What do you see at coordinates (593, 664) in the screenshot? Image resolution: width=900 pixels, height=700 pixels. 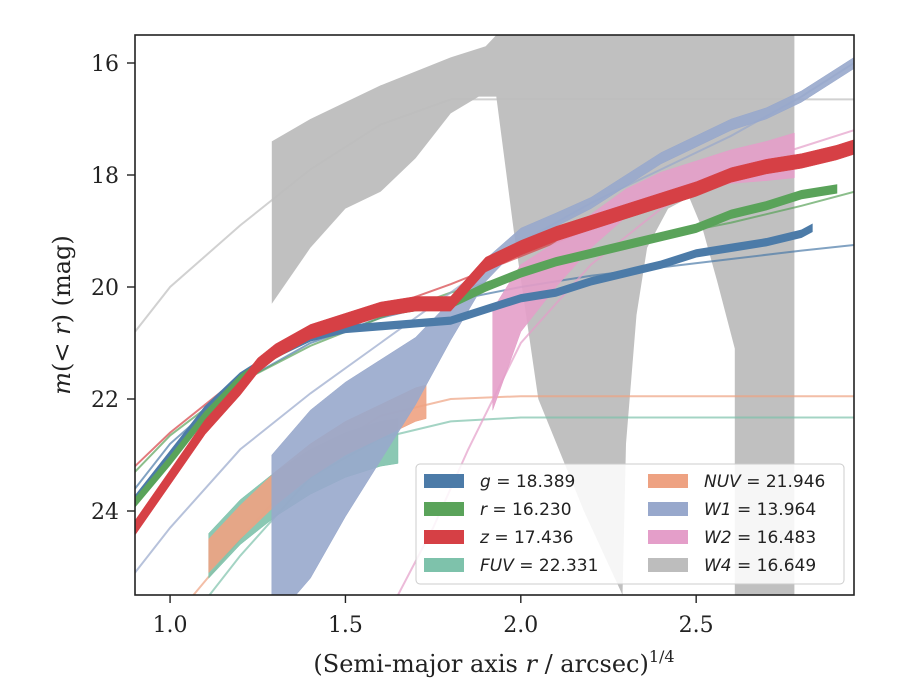 I see `x-axis-label-suffix: / arcsec)` at bounding box center [593, 664].